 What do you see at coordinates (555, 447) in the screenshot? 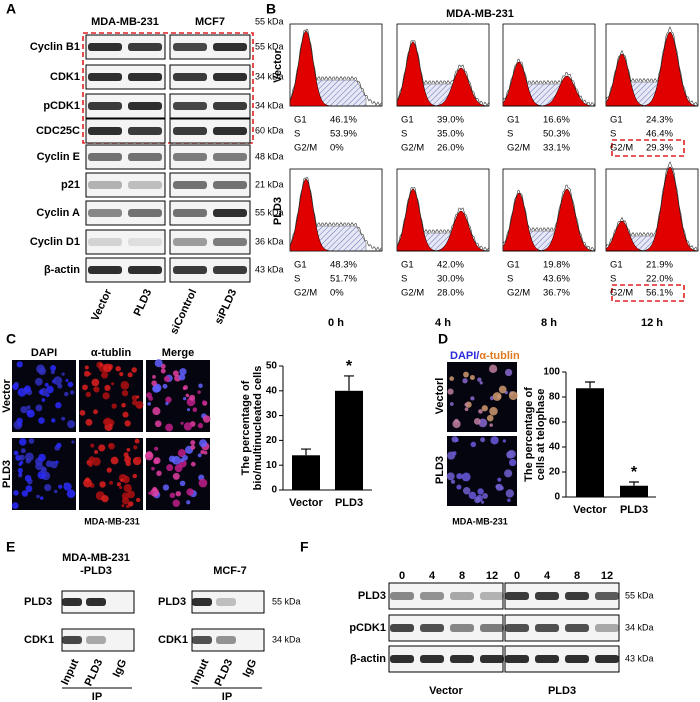
I see `y-tick-label: 40` at bounding box center [555, 447].